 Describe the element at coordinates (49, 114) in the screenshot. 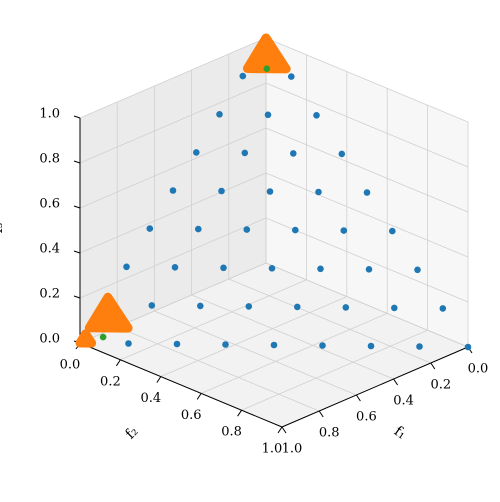

I see `z-tick-label: 1.0` at that location.